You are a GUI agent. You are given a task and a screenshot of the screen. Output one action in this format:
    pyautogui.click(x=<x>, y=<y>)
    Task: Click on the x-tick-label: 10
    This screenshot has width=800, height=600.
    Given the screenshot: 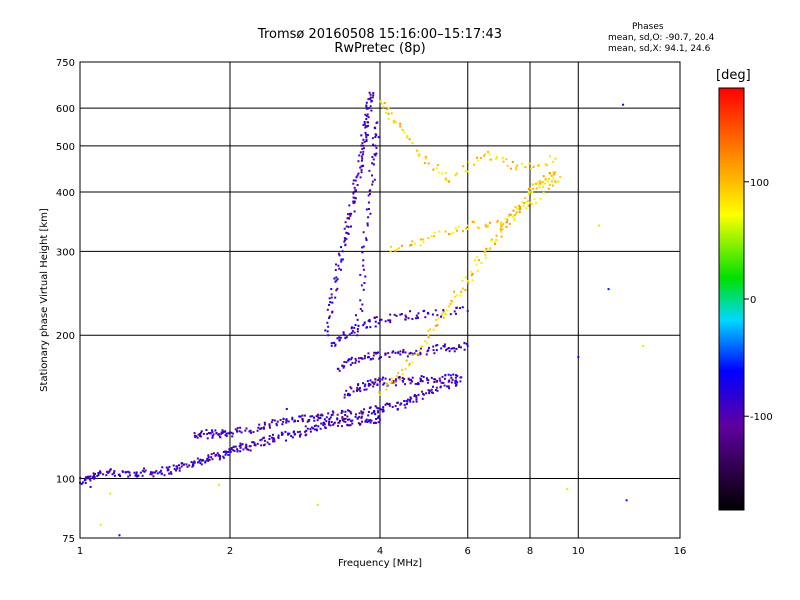 What is the action you would take?
    pyautogui.click(x=578, y=551)
    